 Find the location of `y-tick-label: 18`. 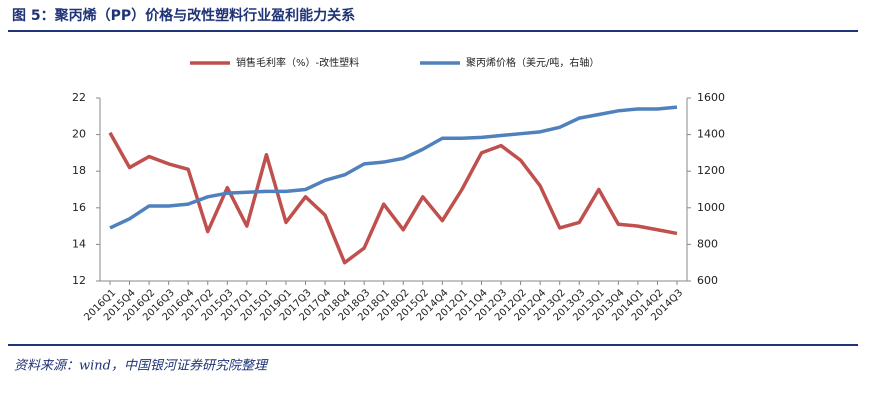

y-tick-label: 18 is located at coordinates (79, 170).